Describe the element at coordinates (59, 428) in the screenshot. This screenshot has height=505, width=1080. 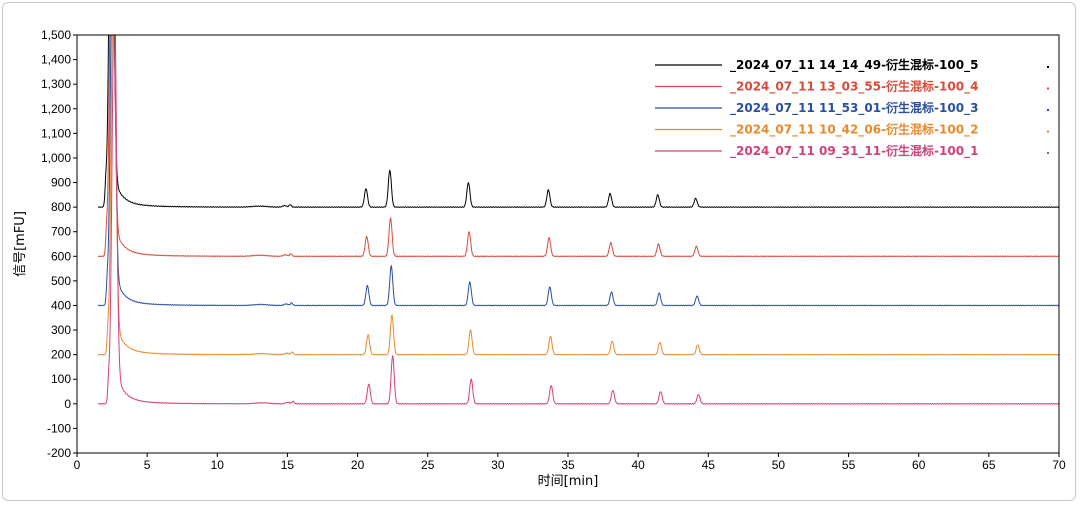
I see `y-tick-label: -100` at that location.